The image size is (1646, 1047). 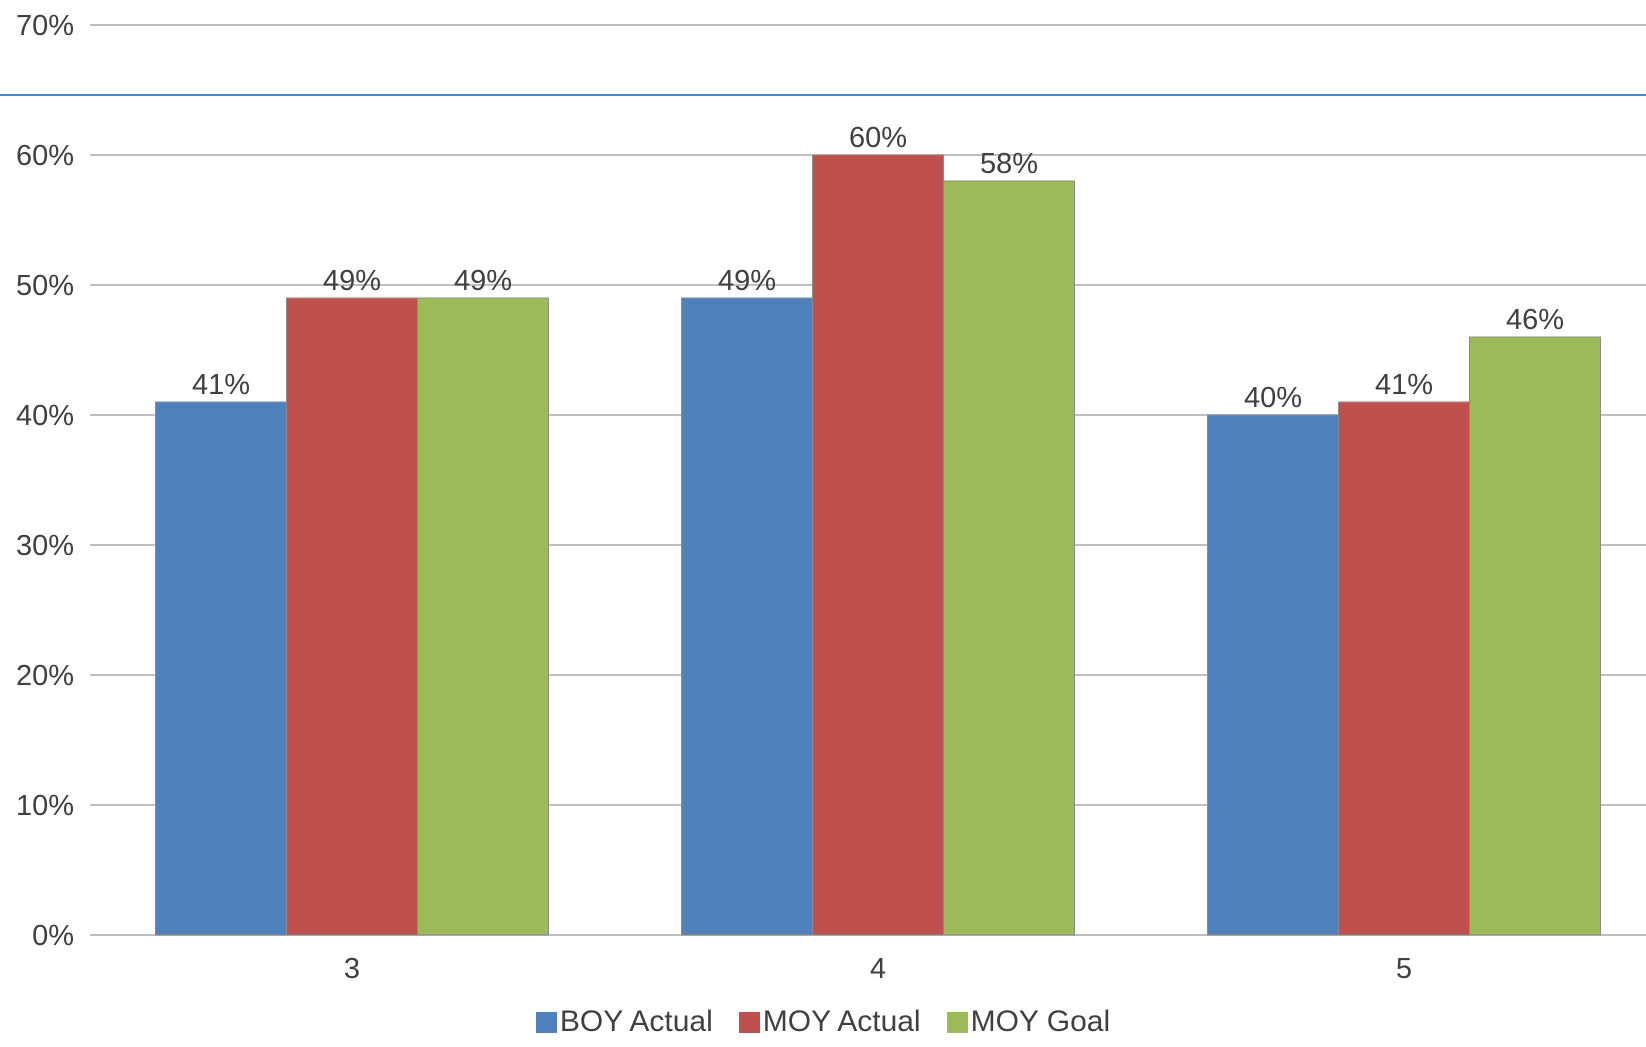 I want to click on data-label: 40%, so click(x=1273, y=398).